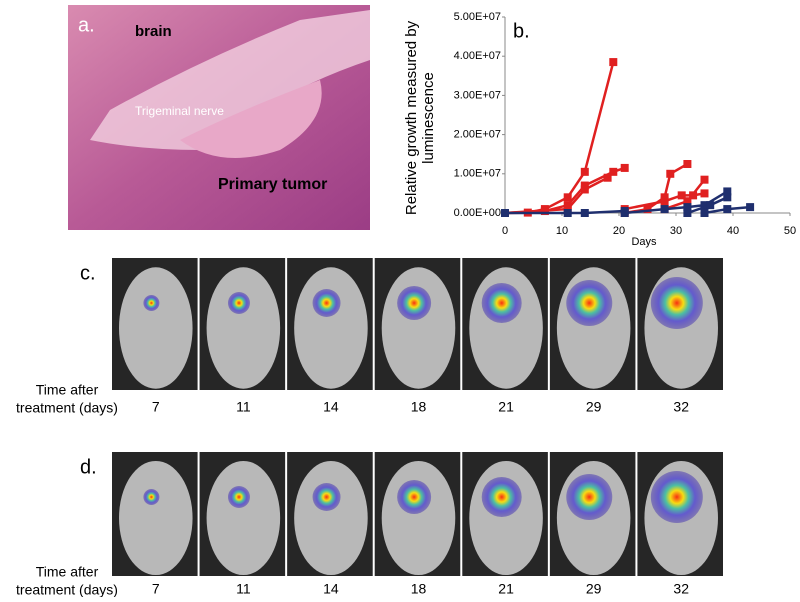  Describe the element at coordinates (477, 135) in the screenshot. I see `y-tick-label: 2.00E+07` at that location.